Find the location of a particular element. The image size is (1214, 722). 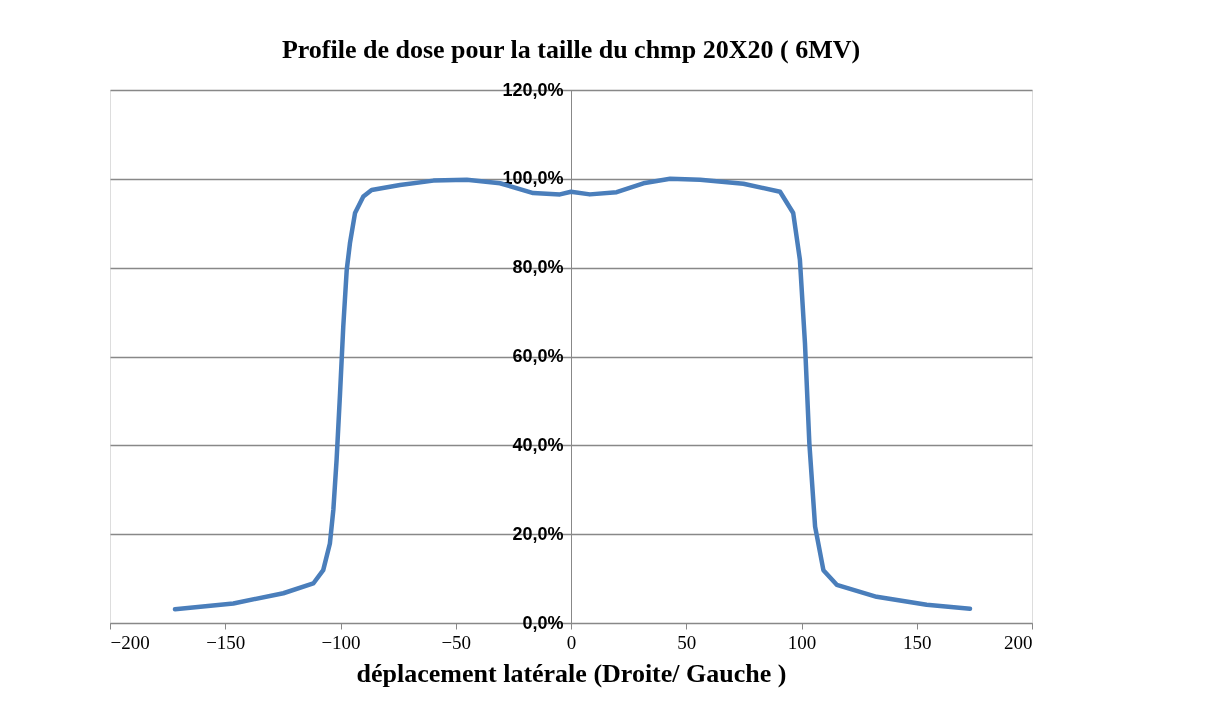

chart-title: Profile de dose pour la taille du chmp 20X20 ( 6MV) is located at coordinates (571, 49).